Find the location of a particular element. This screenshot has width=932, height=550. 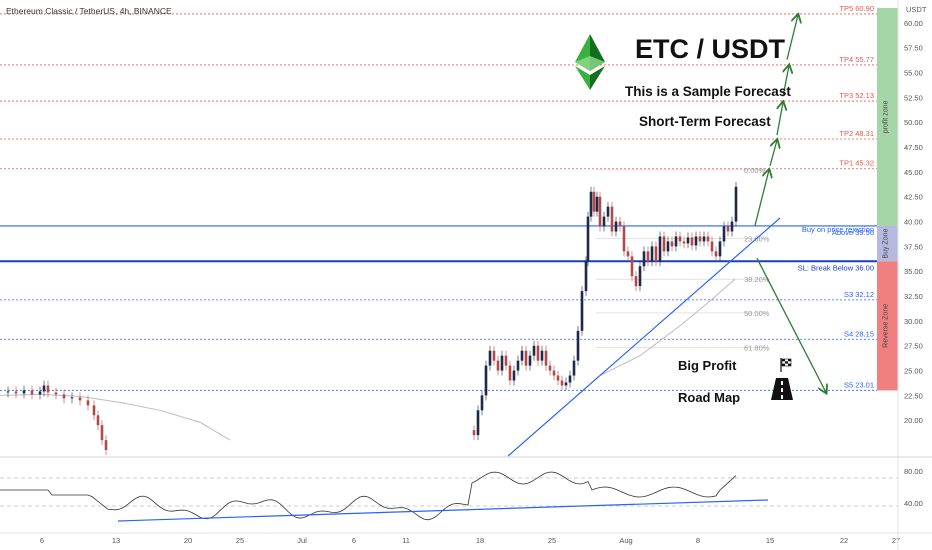

zone-label-1: Buy Zone is located at coordinates (886, 244).